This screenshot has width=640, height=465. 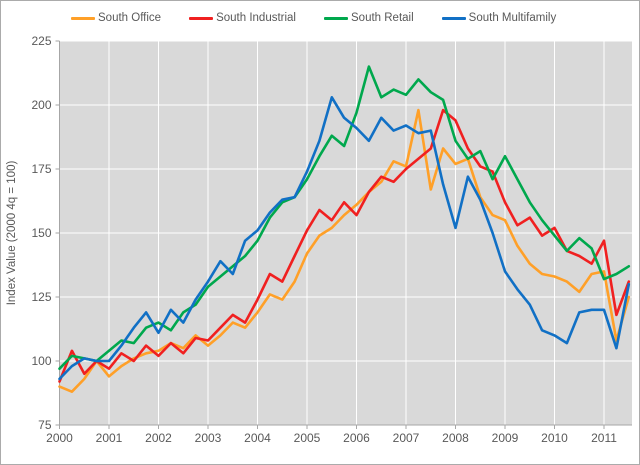 What do you see at coordinates (158, 438) in the screenshot?
I see `x-tick-label: 2002` at bounding box center [158, 438].